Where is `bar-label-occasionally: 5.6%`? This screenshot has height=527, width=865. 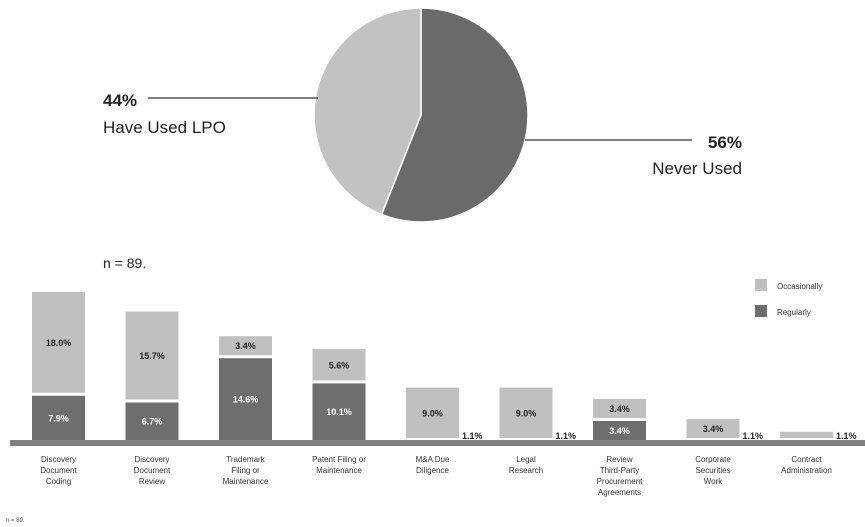
bar-label-occasionally: 5.6% is located at coordinates (339, 365).